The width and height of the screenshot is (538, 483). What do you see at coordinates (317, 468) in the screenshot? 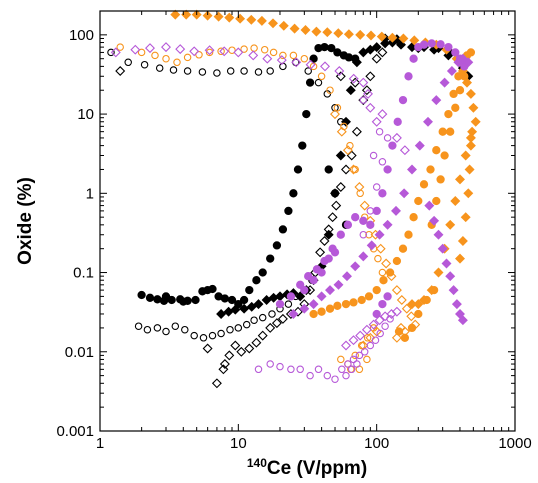
I see `x-axis-title-text: Ce (V/ppm)` at bounding box center [317, 468].